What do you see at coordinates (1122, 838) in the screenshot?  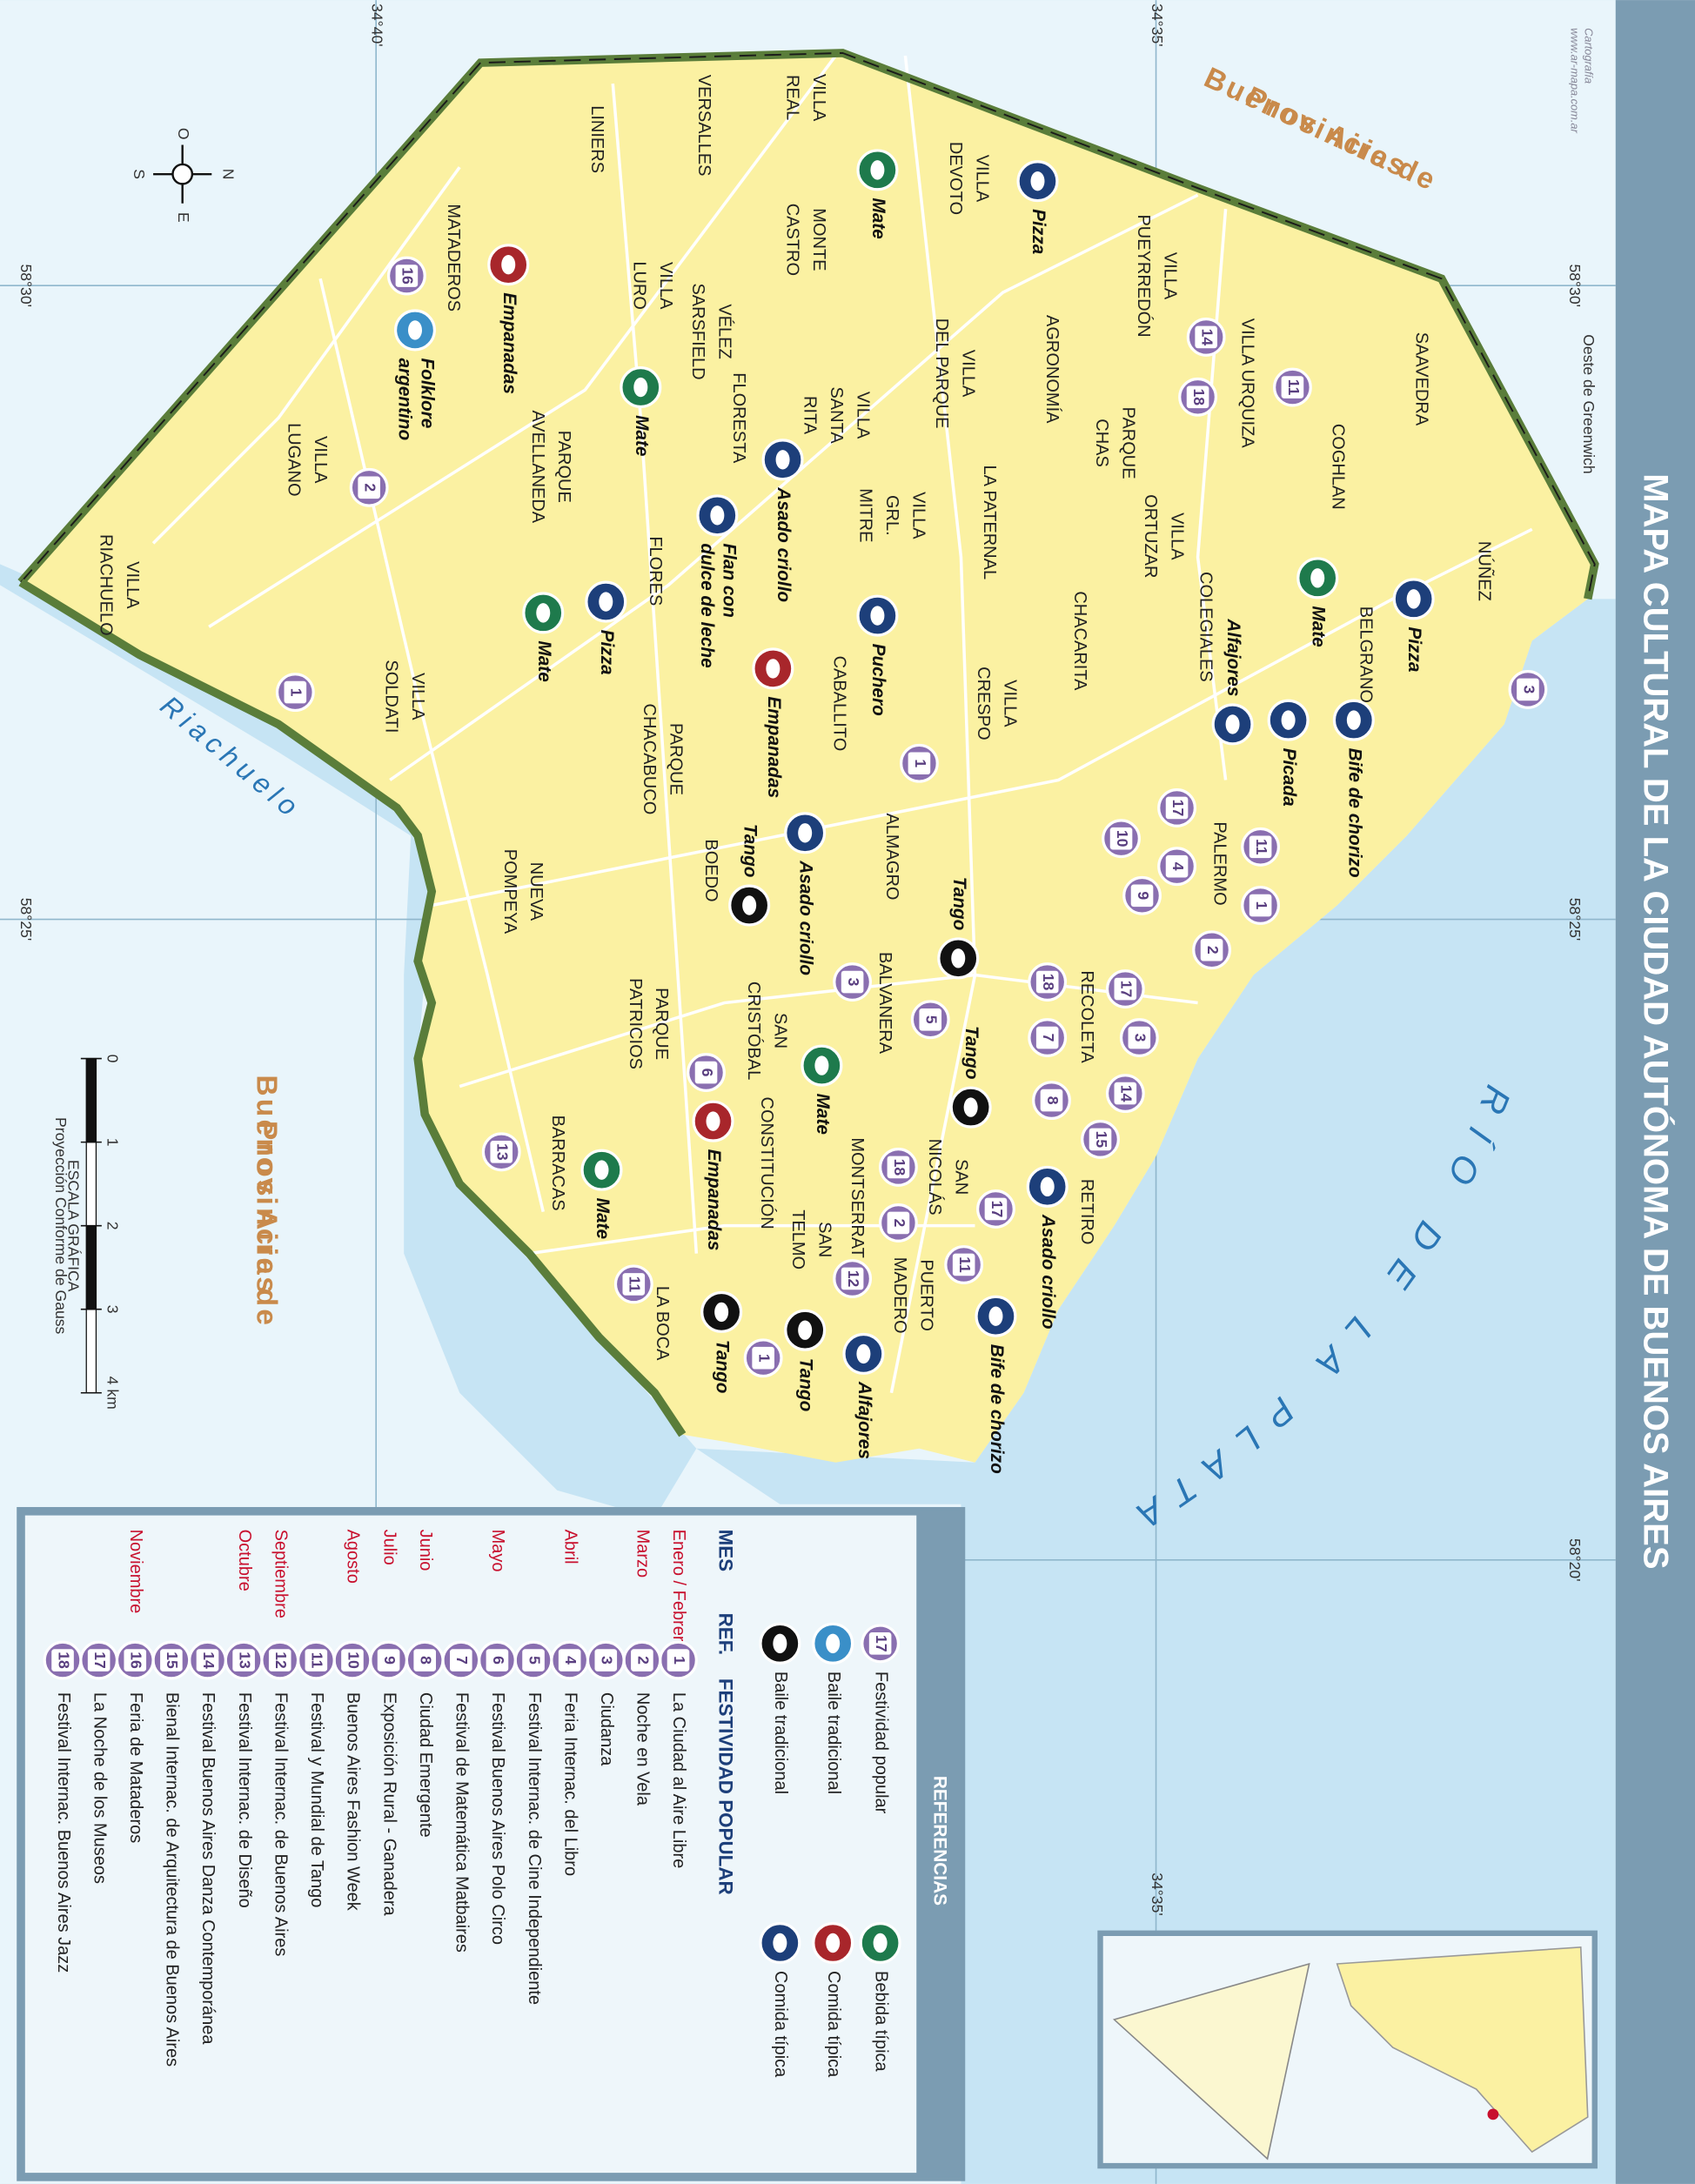 I see `festival-badge-number: 10` at bounding box center [1122, 838].